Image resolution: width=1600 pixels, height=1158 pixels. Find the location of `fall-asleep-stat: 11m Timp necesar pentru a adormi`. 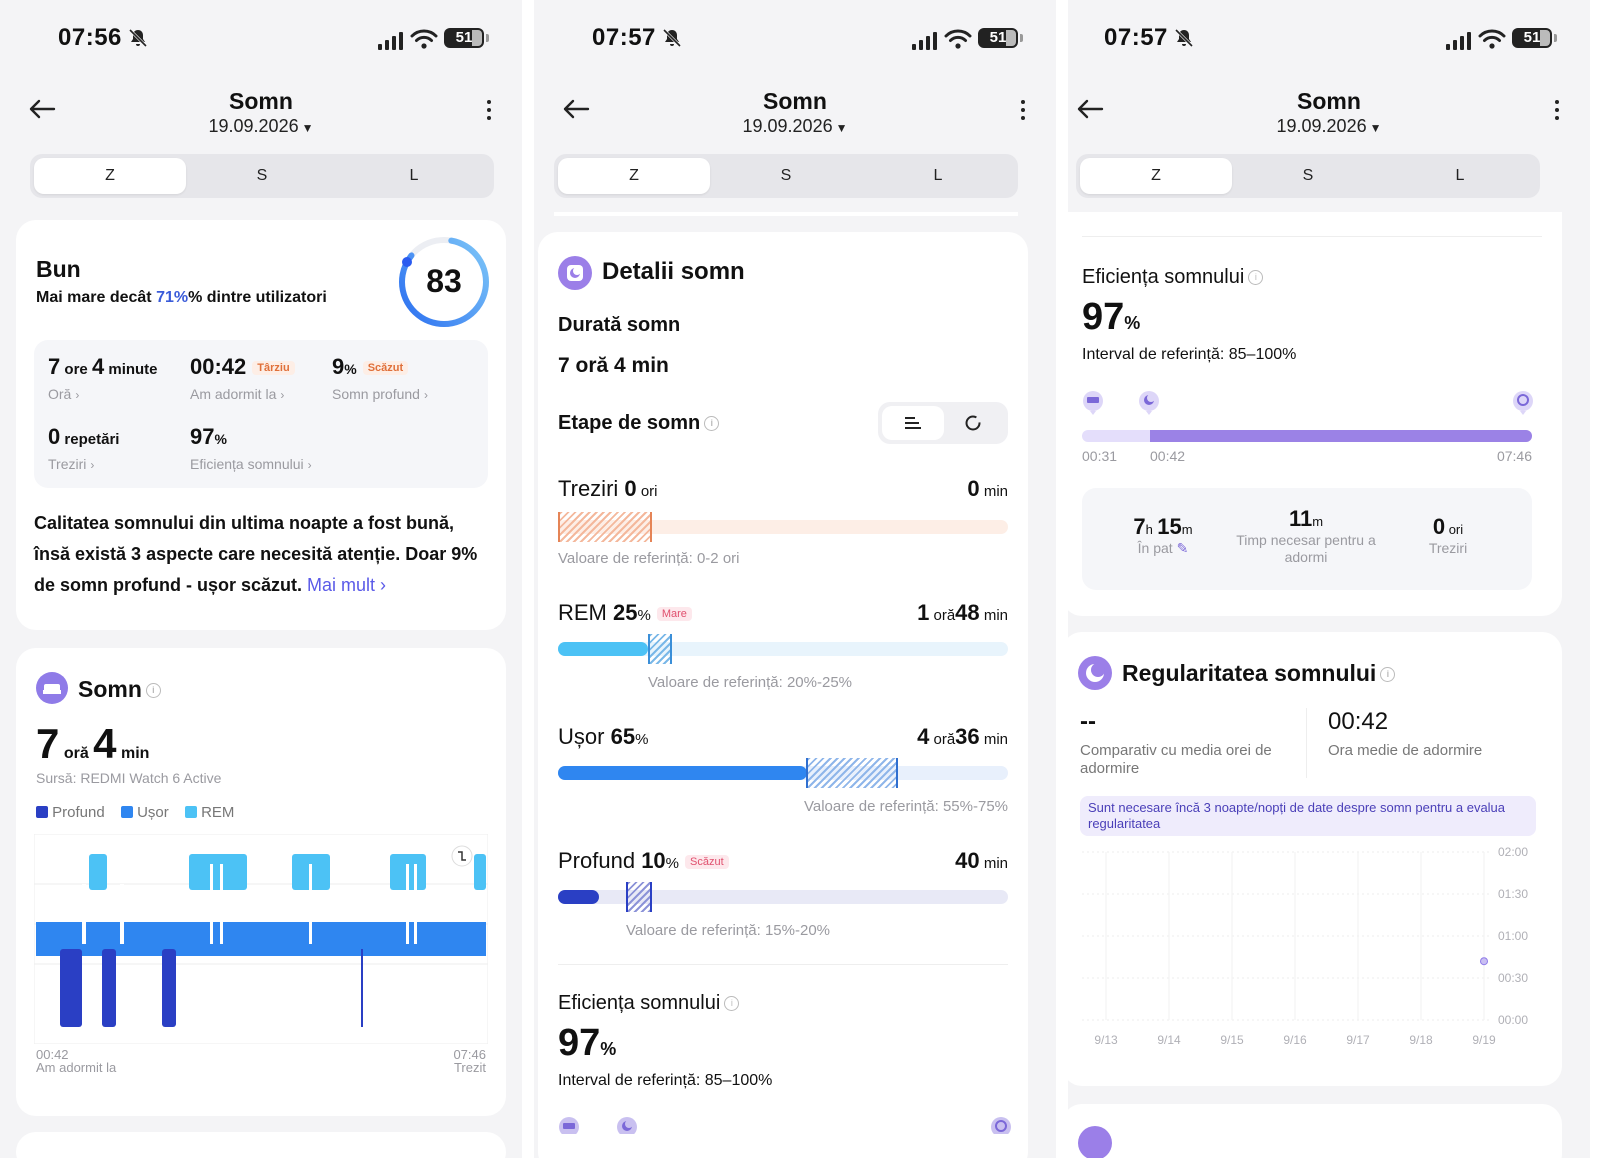

fall-asleep-stat: 11m Timp necesar pentru a adormi is located at coordinates (1306, 535).